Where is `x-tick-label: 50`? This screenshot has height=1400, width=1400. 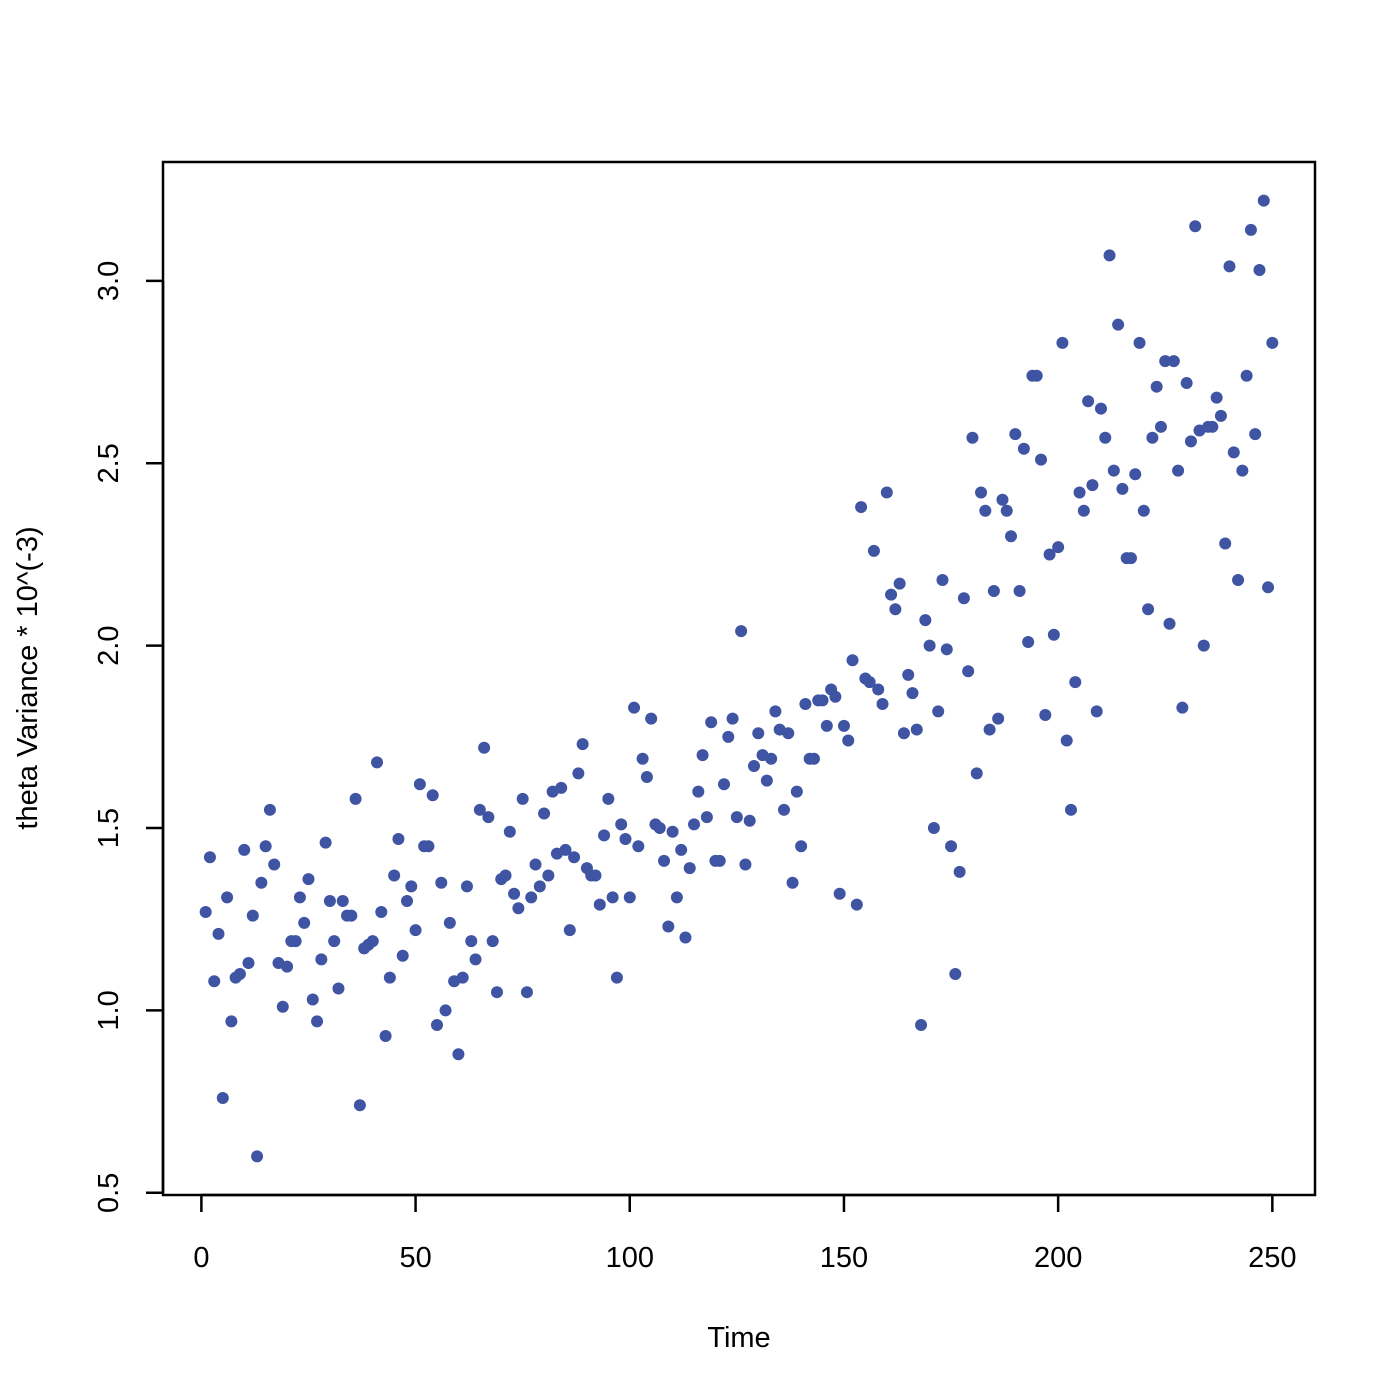 x-tick-label: 50 is located at coordinates (415, 1258).